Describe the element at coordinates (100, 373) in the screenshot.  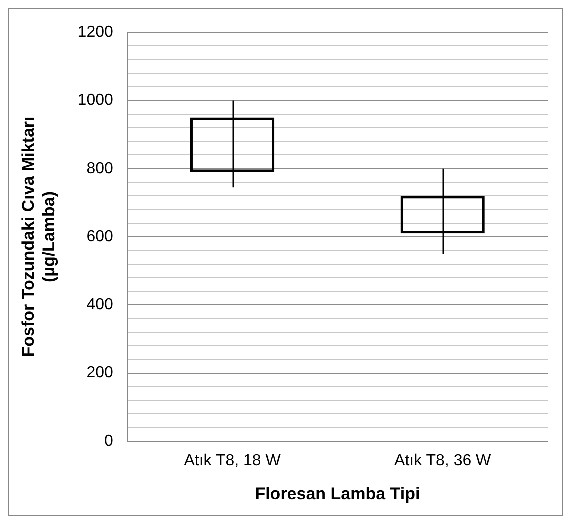
I see `y-tick-label: 200` at that location.